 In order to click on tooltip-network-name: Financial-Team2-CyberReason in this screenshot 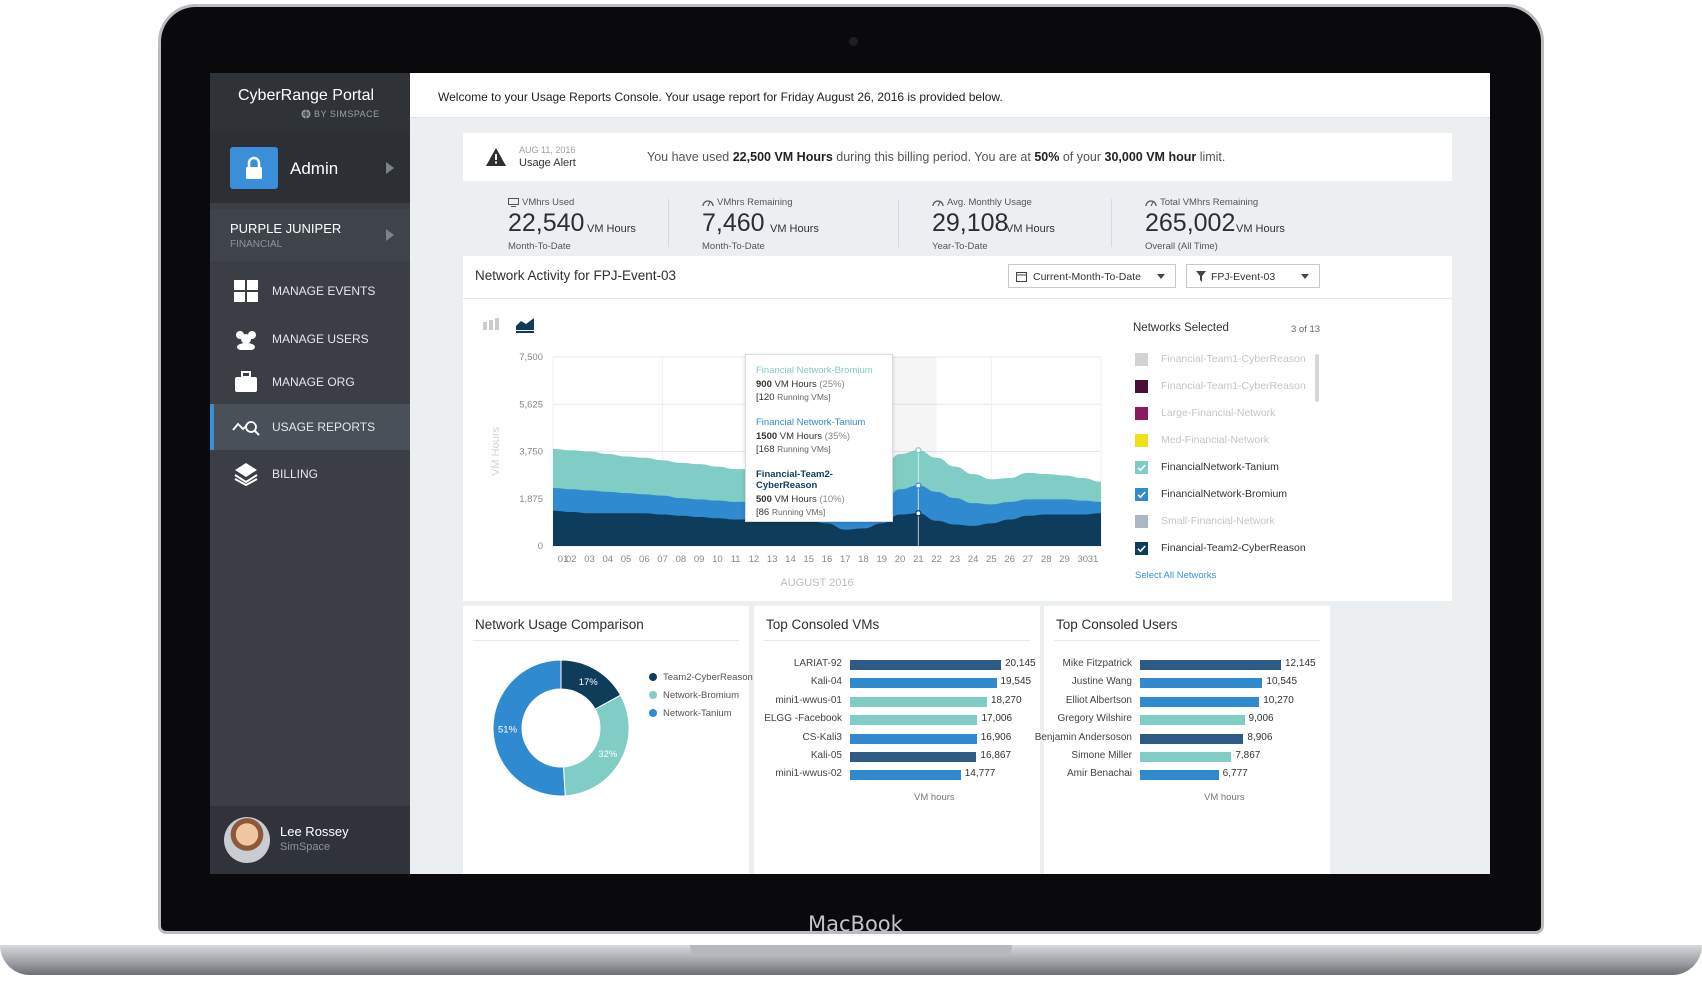, I will do `click(794, 480)`.